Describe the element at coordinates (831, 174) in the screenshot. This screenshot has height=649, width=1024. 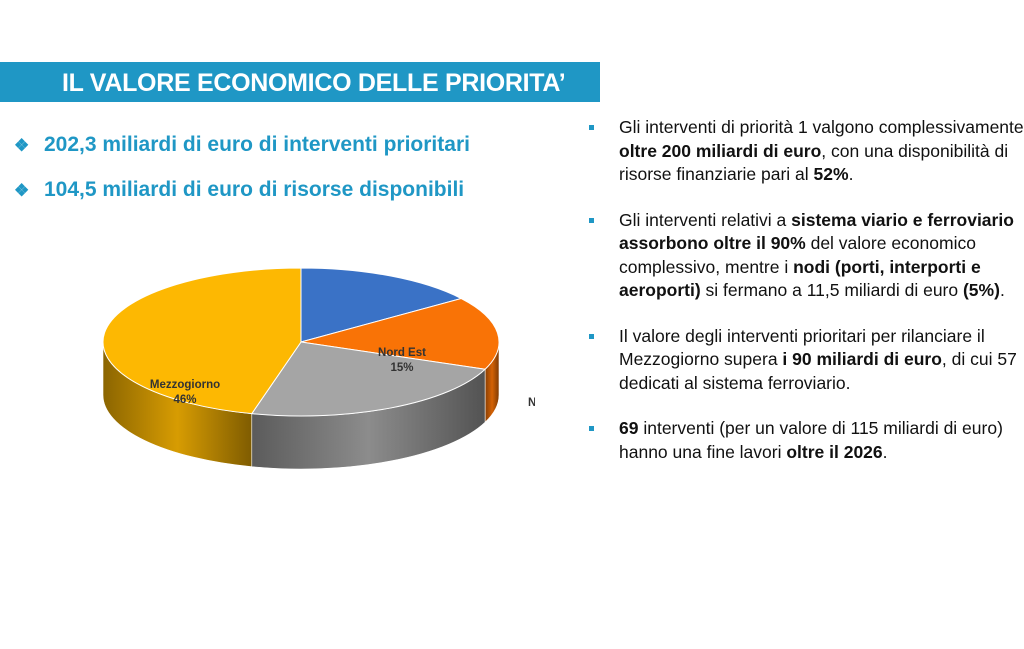
I see `bullet-bold-run: 52%` at that location.